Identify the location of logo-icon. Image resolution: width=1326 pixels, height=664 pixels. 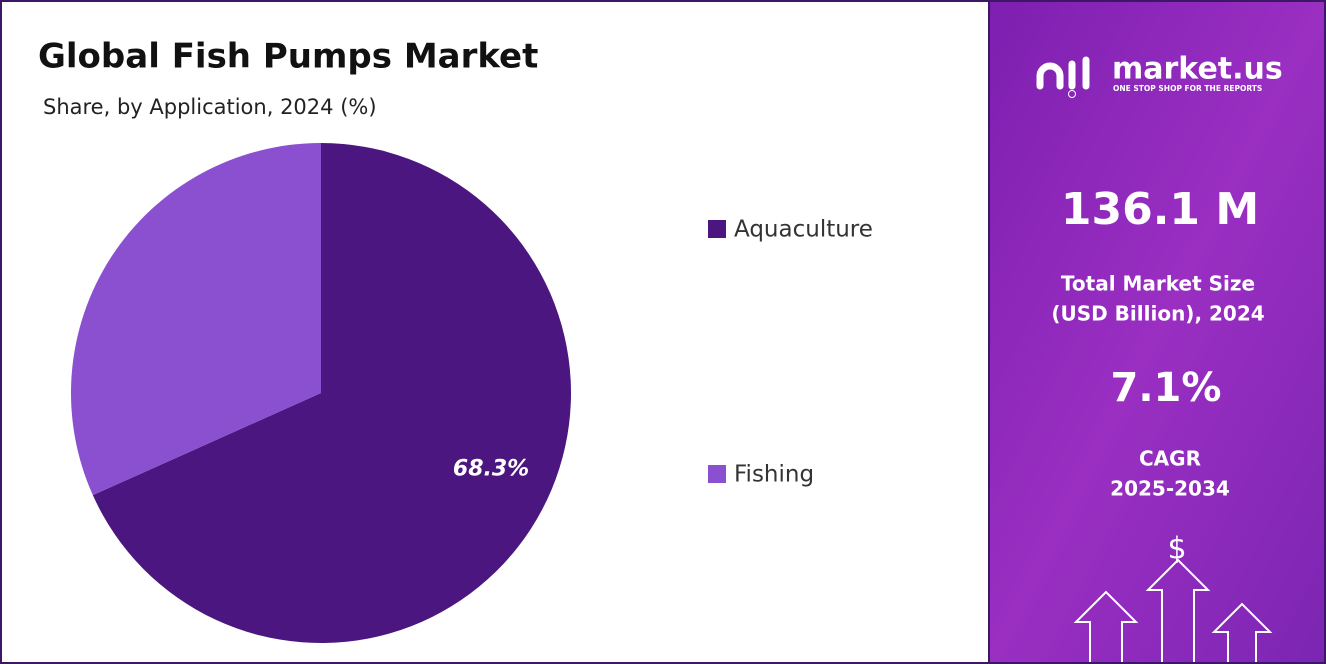
(1063, 77).